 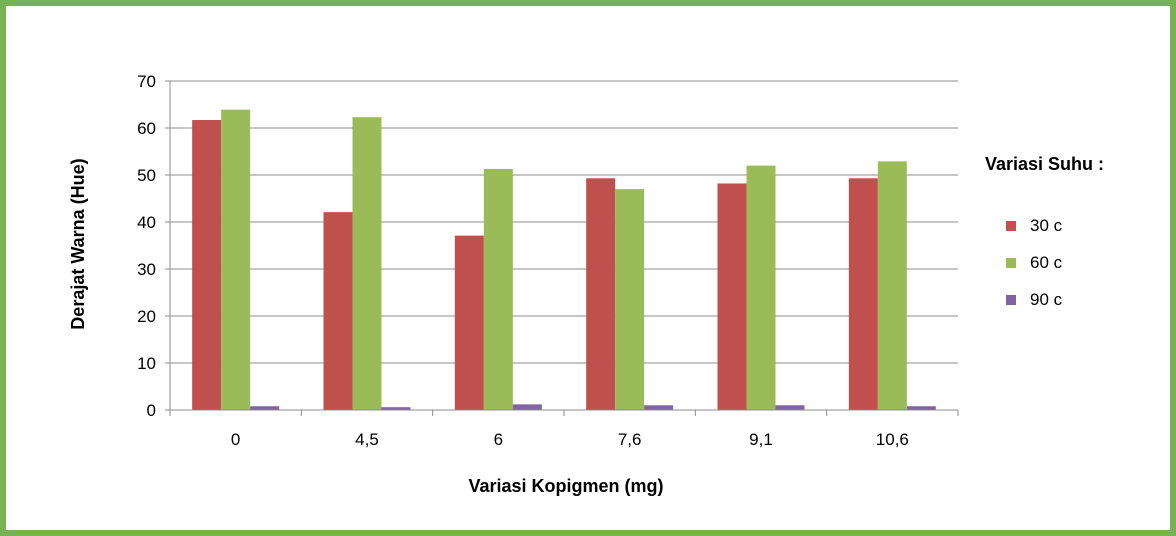 What do you see at coordinates (146, 363) in the screenshot?
I see `y-tick-label: 10` at bounding box center [146, 363].